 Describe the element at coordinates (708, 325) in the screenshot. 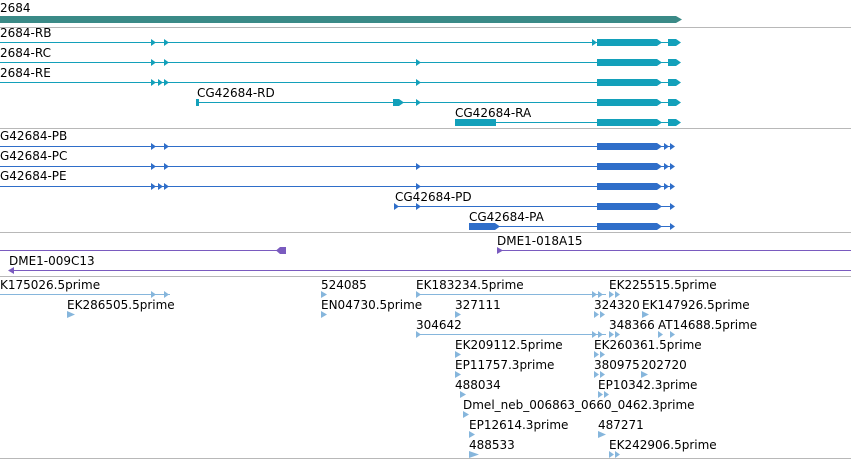

I see `est-label: AT14688.5prime` at that location.